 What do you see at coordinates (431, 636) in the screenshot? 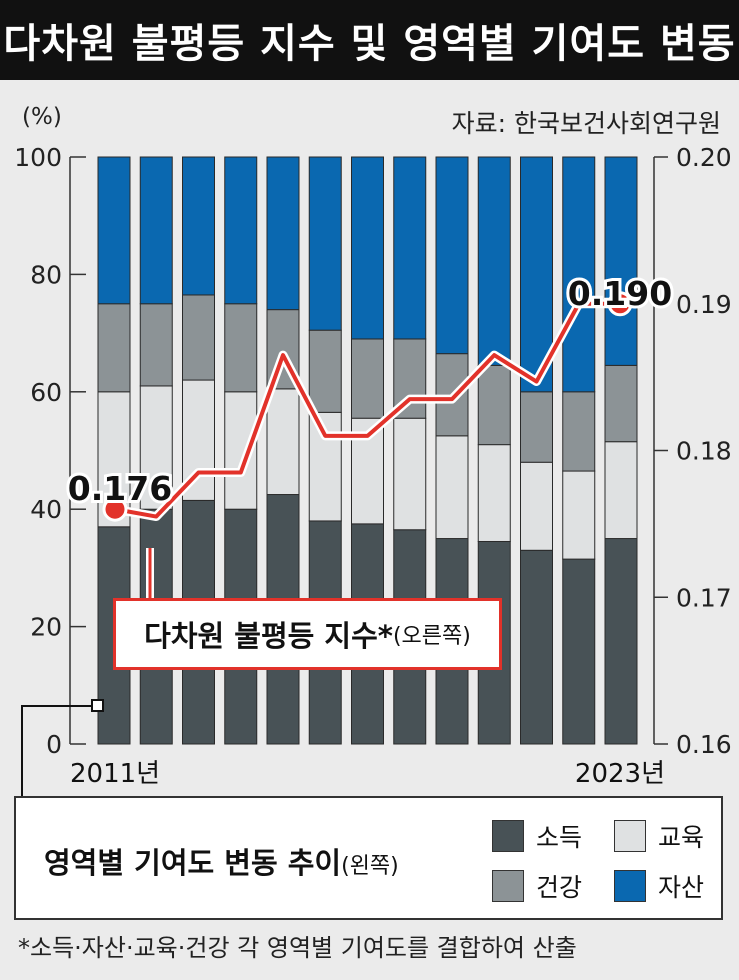
I see `line-series-label-sub: (오른쪽)` at bounding box center [431, 636].